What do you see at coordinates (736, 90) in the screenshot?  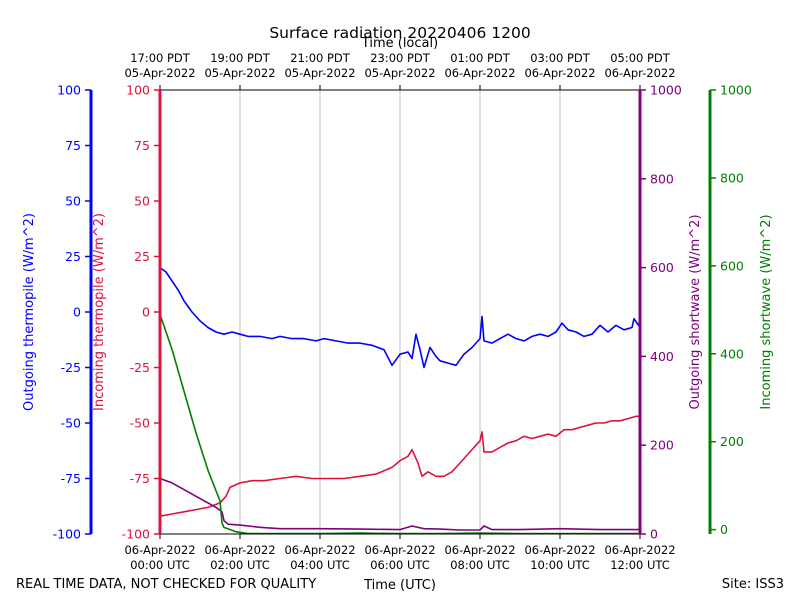 I see `y-tick-label-in_sw: 1000` at bounding box center [736, 90].